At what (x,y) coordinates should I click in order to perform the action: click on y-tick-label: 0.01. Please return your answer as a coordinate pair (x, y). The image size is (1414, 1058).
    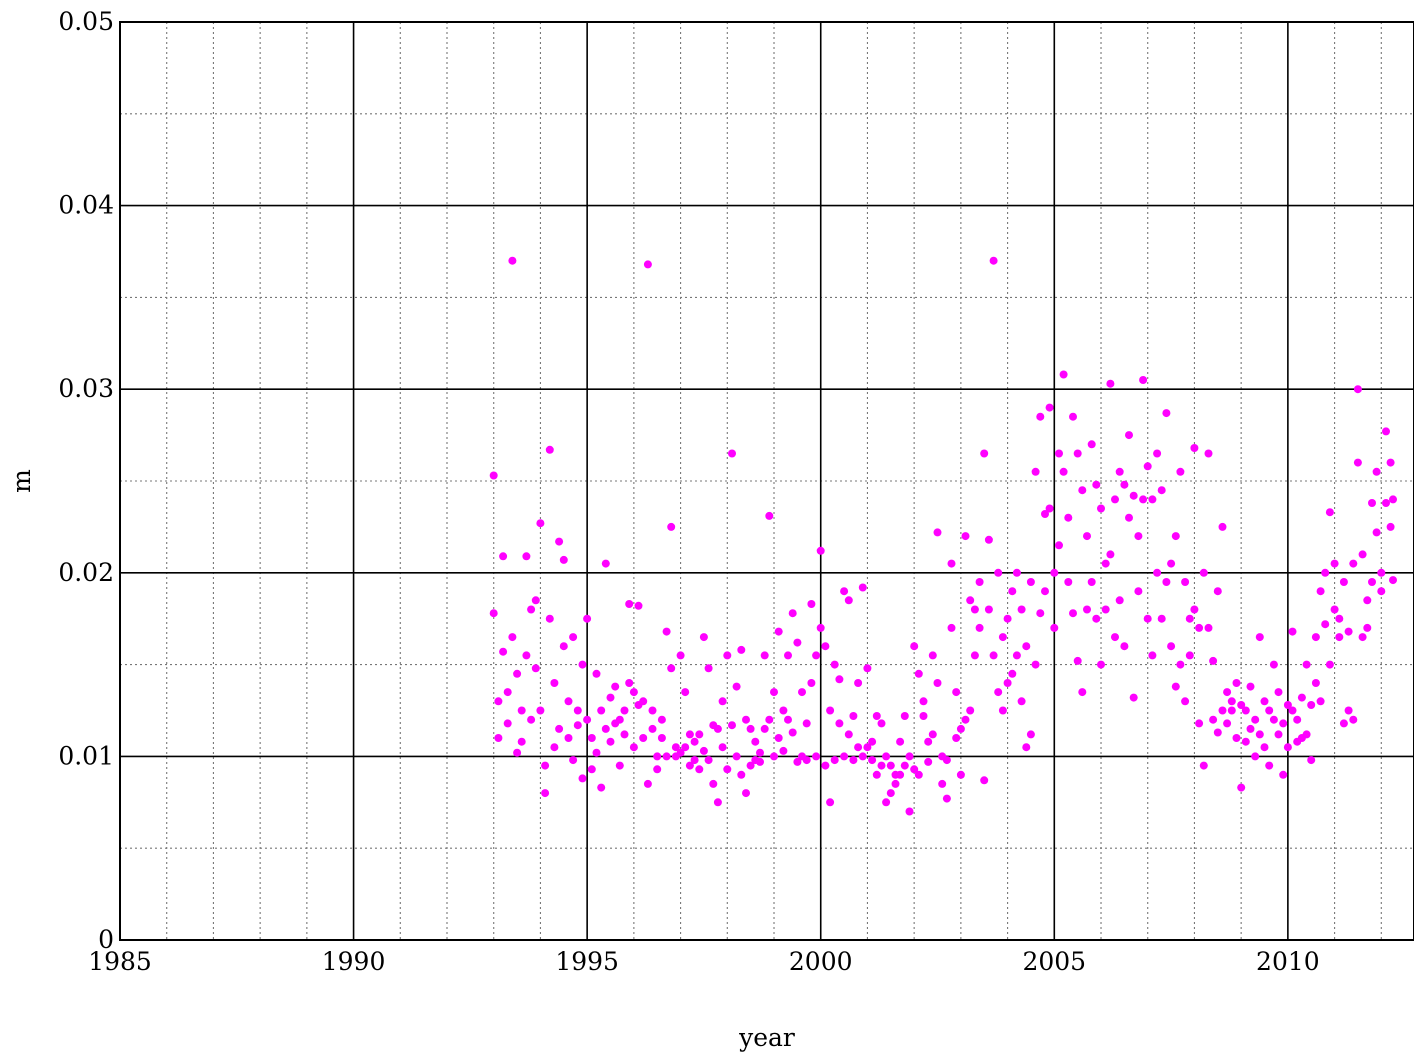
    Looking at the image, I should click on (86, 755).